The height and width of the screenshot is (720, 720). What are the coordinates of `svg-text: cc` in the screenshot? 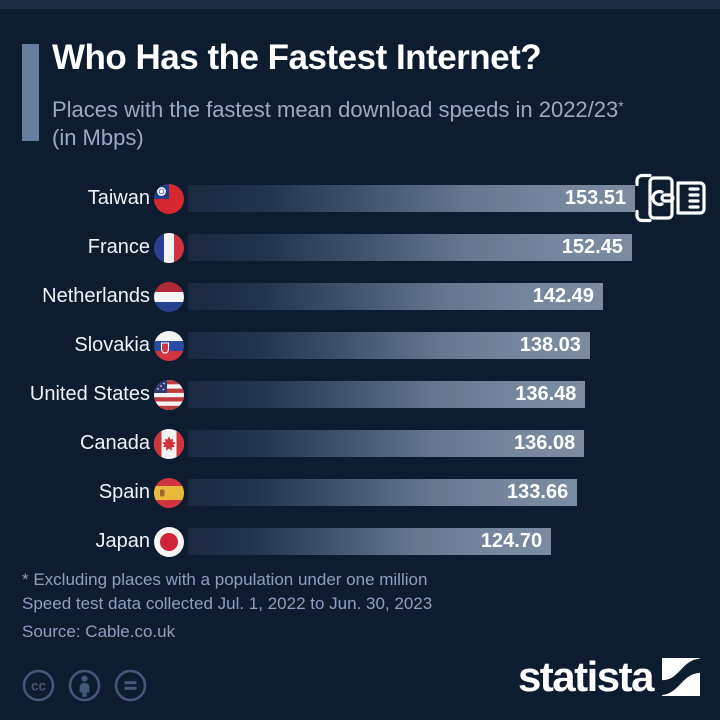 It's located at (39, 686).